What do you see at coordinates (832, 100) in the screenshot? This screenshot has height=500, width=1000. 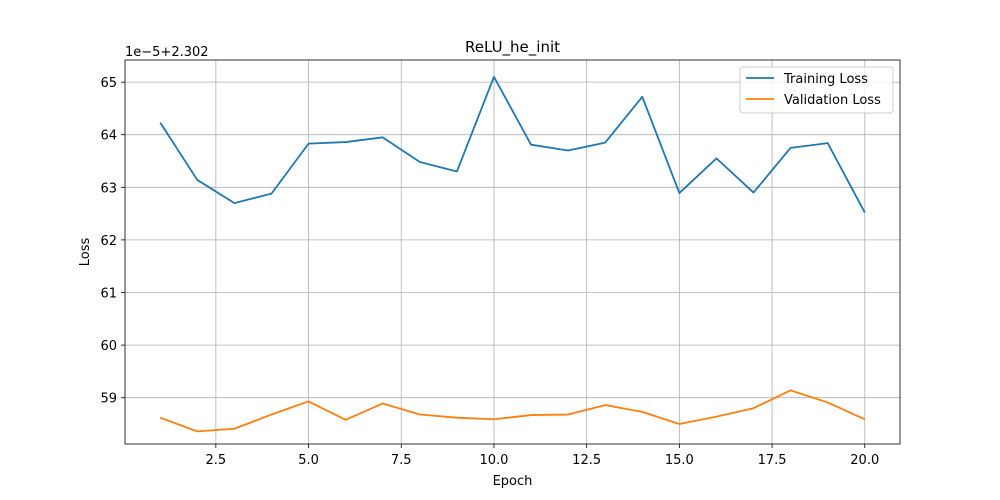 I see `legend-label-validation-loss: Validation Loss` at bounding box center [832, 100].